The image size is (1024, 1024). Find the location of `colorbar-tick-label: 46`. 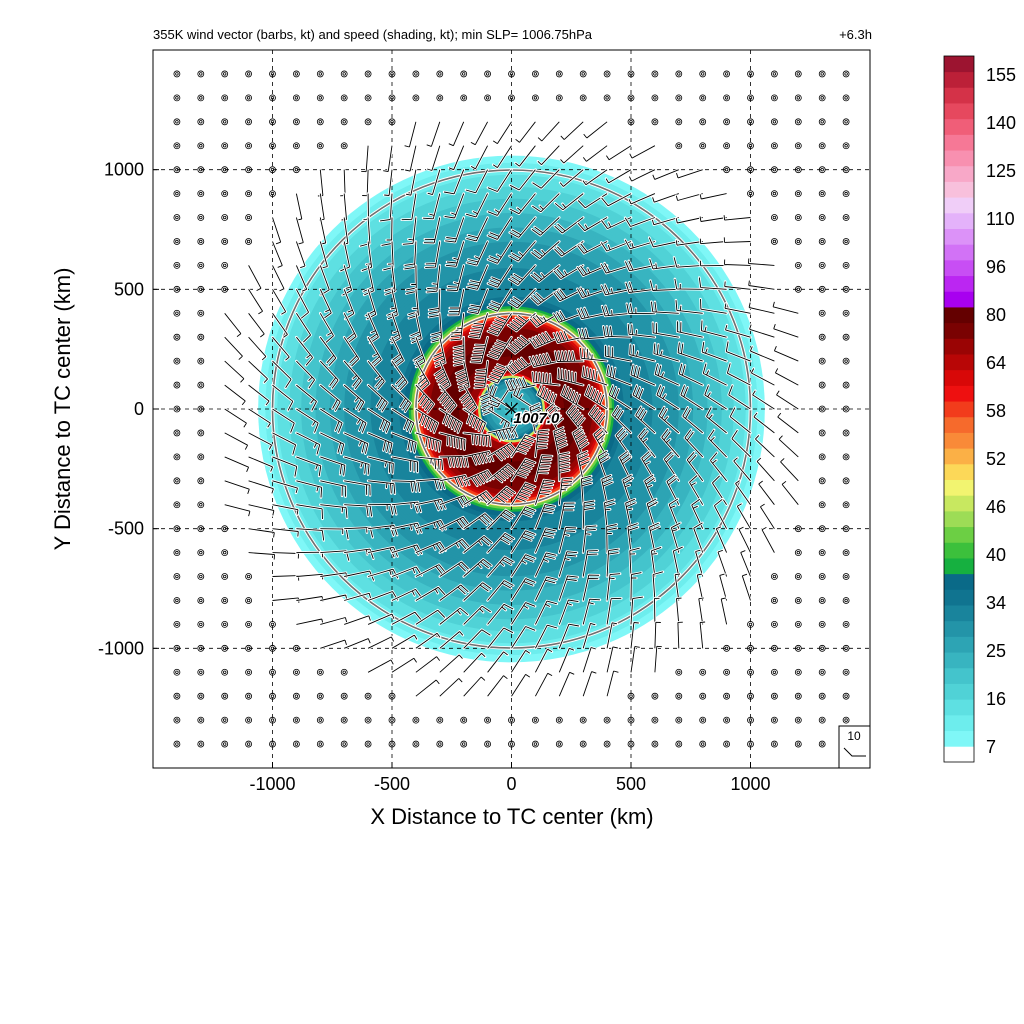

colorbar-tick-label: 46 is located at coordinates (996, 507).